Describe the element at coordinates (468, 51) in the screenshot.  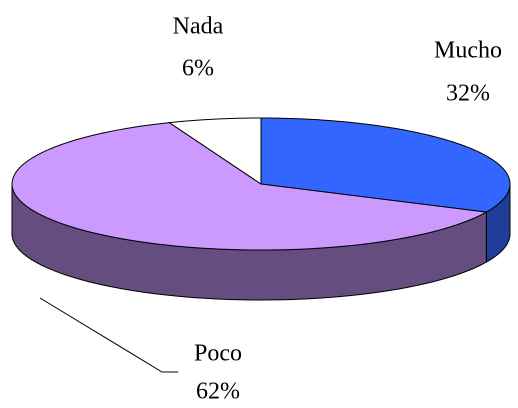
I see `slice-label: Mucho` at that location.